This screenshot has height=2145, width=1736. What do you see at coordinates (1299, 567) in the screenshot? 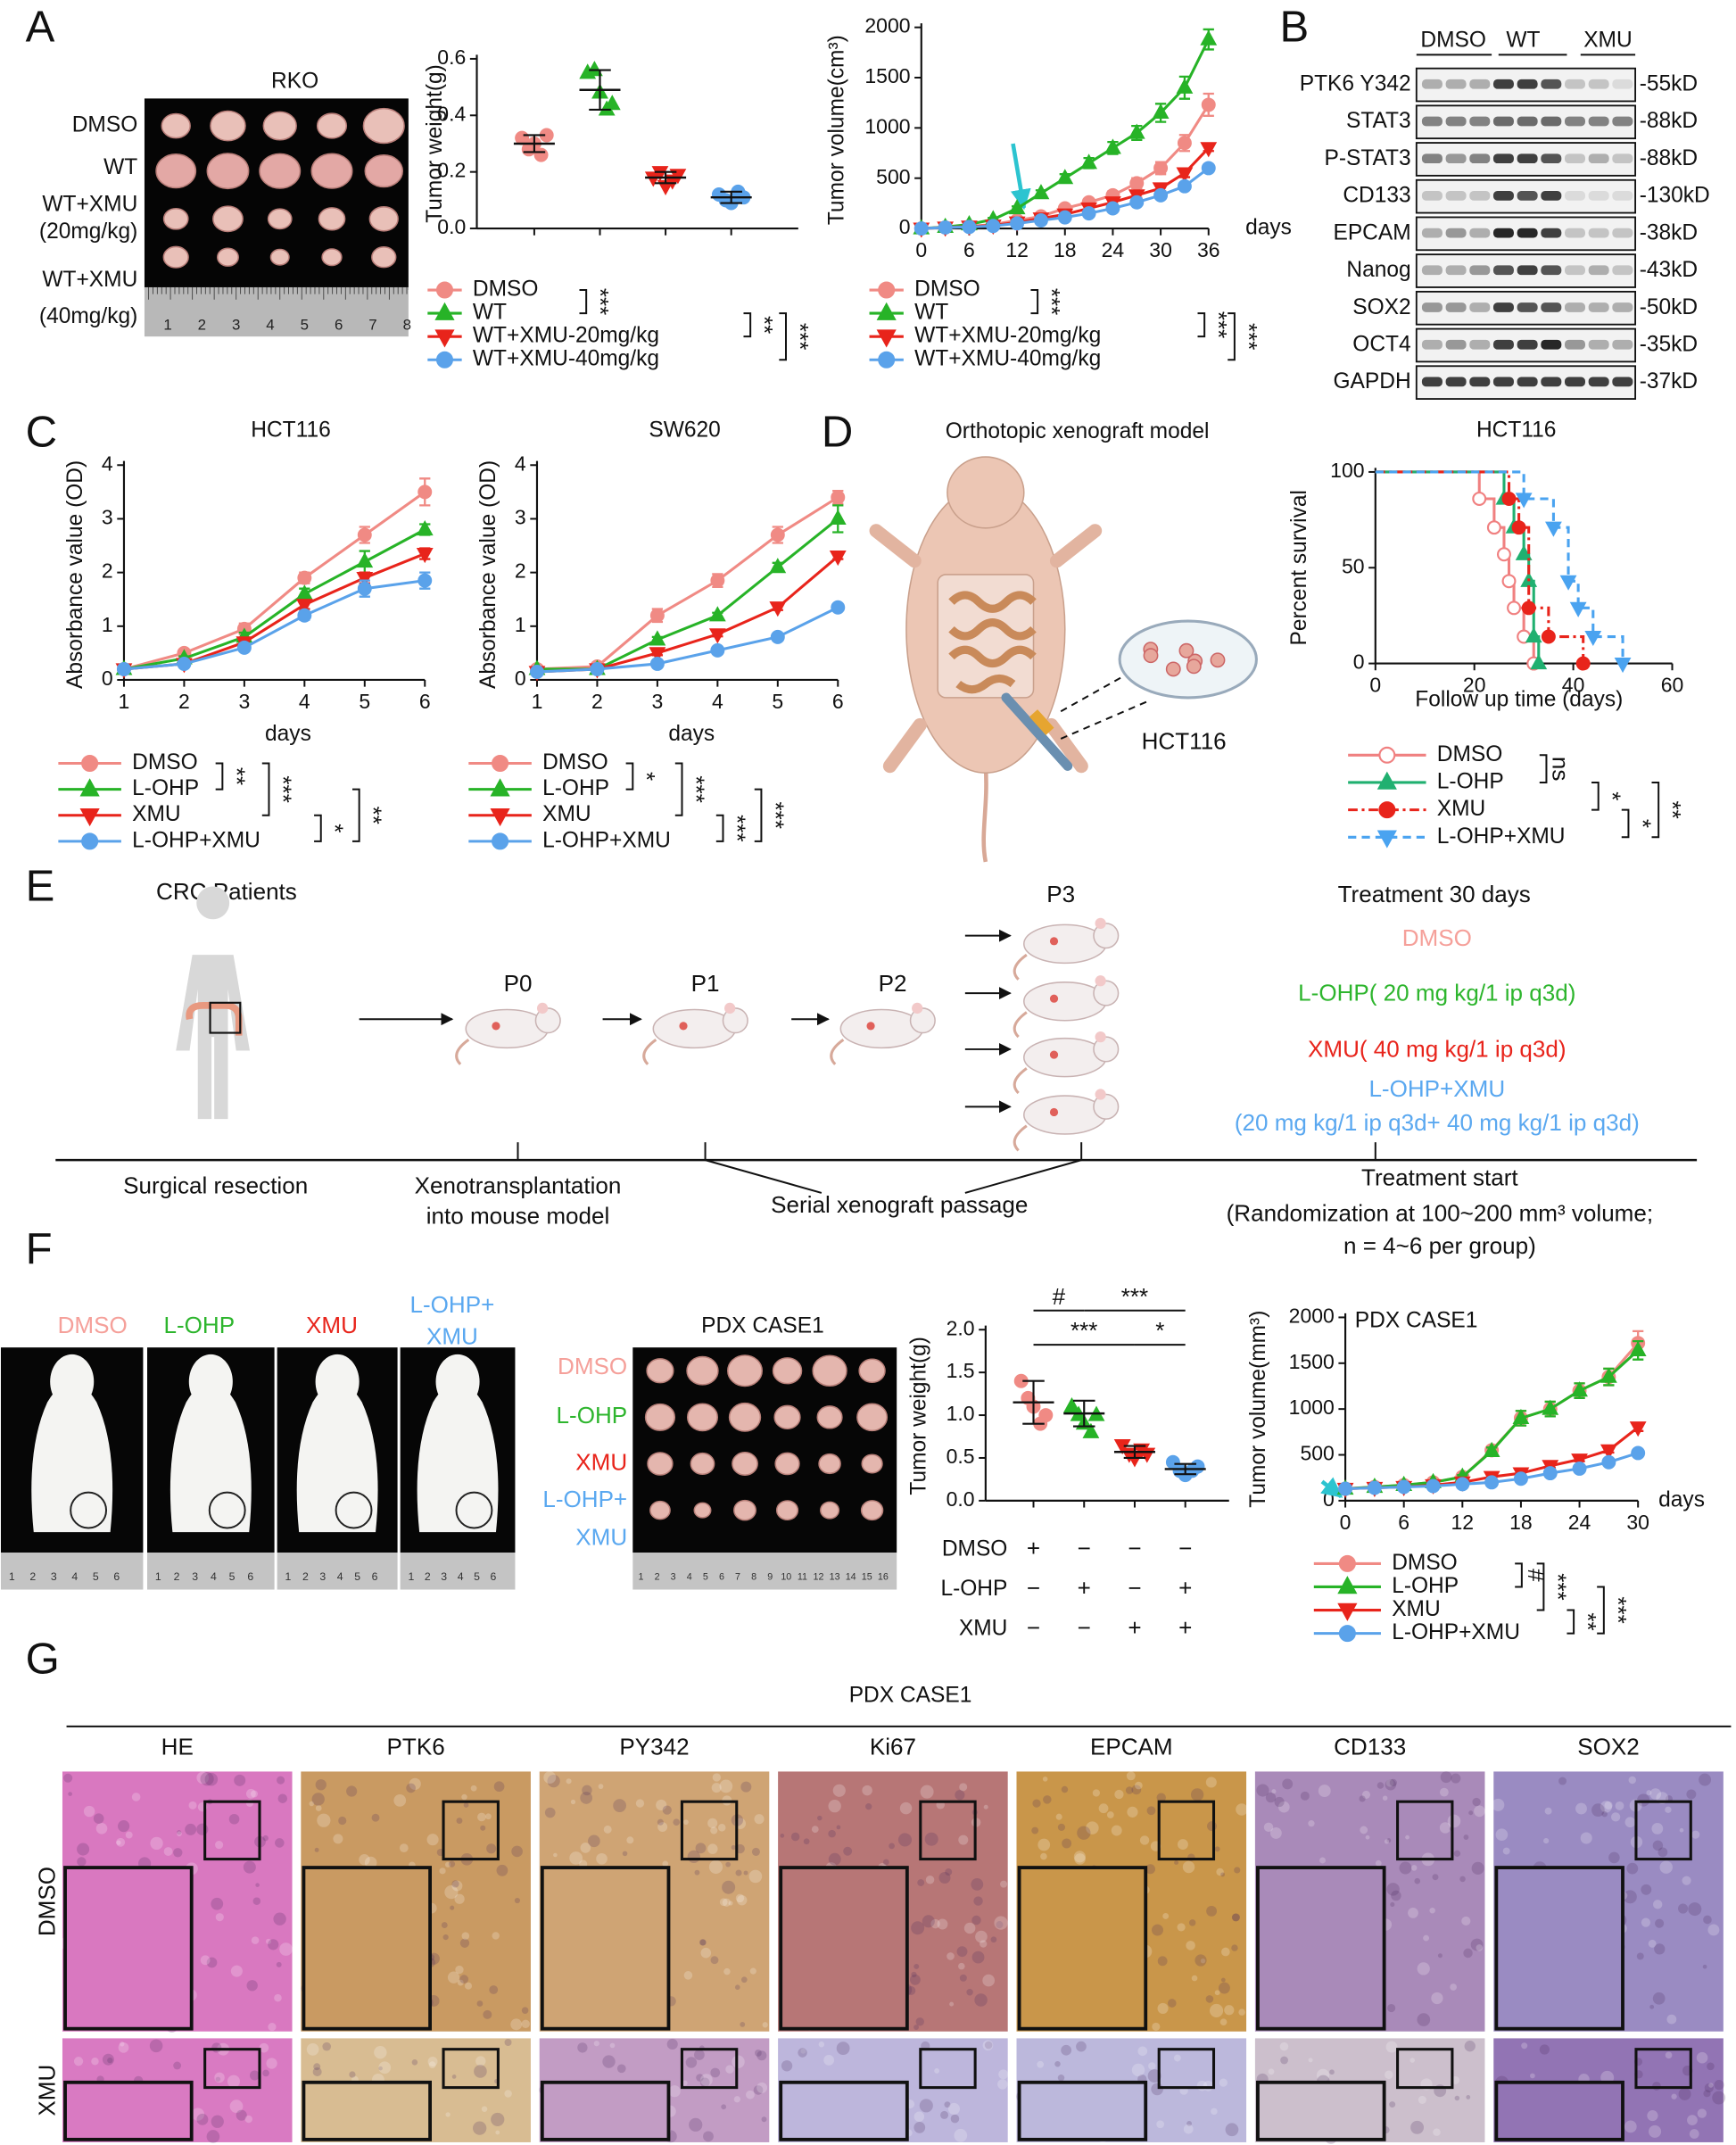
I see `y-axis-label: Percent survival` at bounding box center [1299, 567].